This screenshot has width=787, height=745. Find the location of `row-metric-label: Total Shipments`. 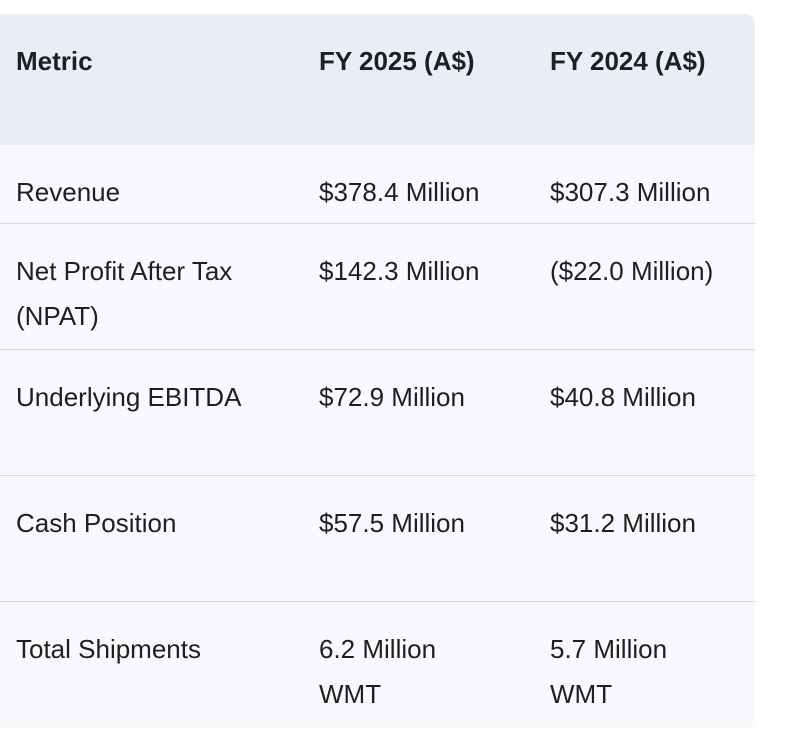

row-metric-label: Total Shipments is located at coordinates (108, 649).